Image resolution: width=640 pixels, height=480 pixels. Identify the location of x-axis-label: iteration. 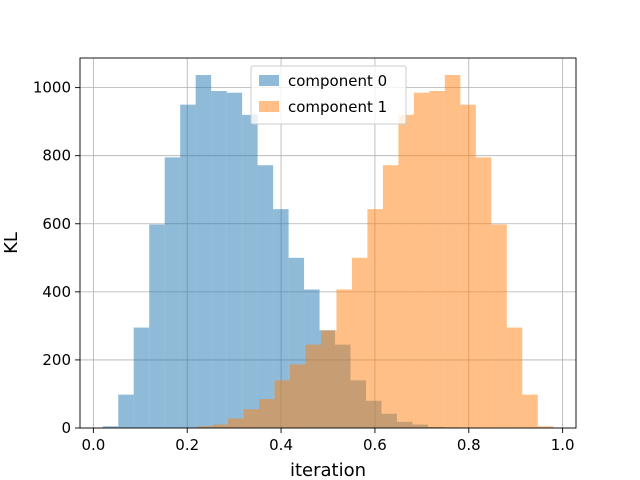
(328, 470).